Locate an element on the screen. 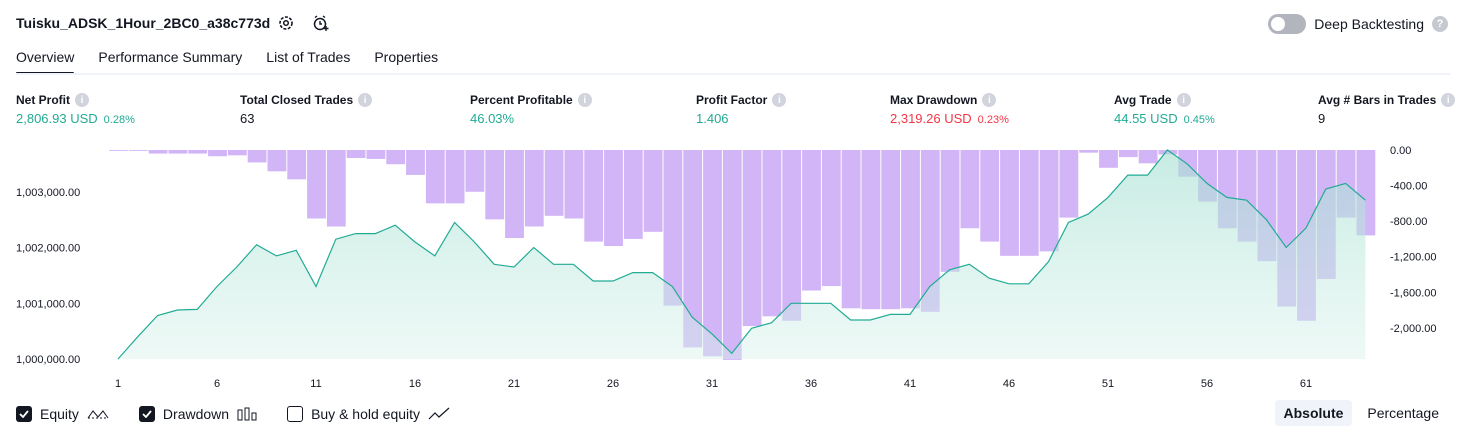 The height and width of the screenshot is (438, 1466). stat-percent-profitable: Percent Profitable i 46.03% is located at coordinates (531, 109).